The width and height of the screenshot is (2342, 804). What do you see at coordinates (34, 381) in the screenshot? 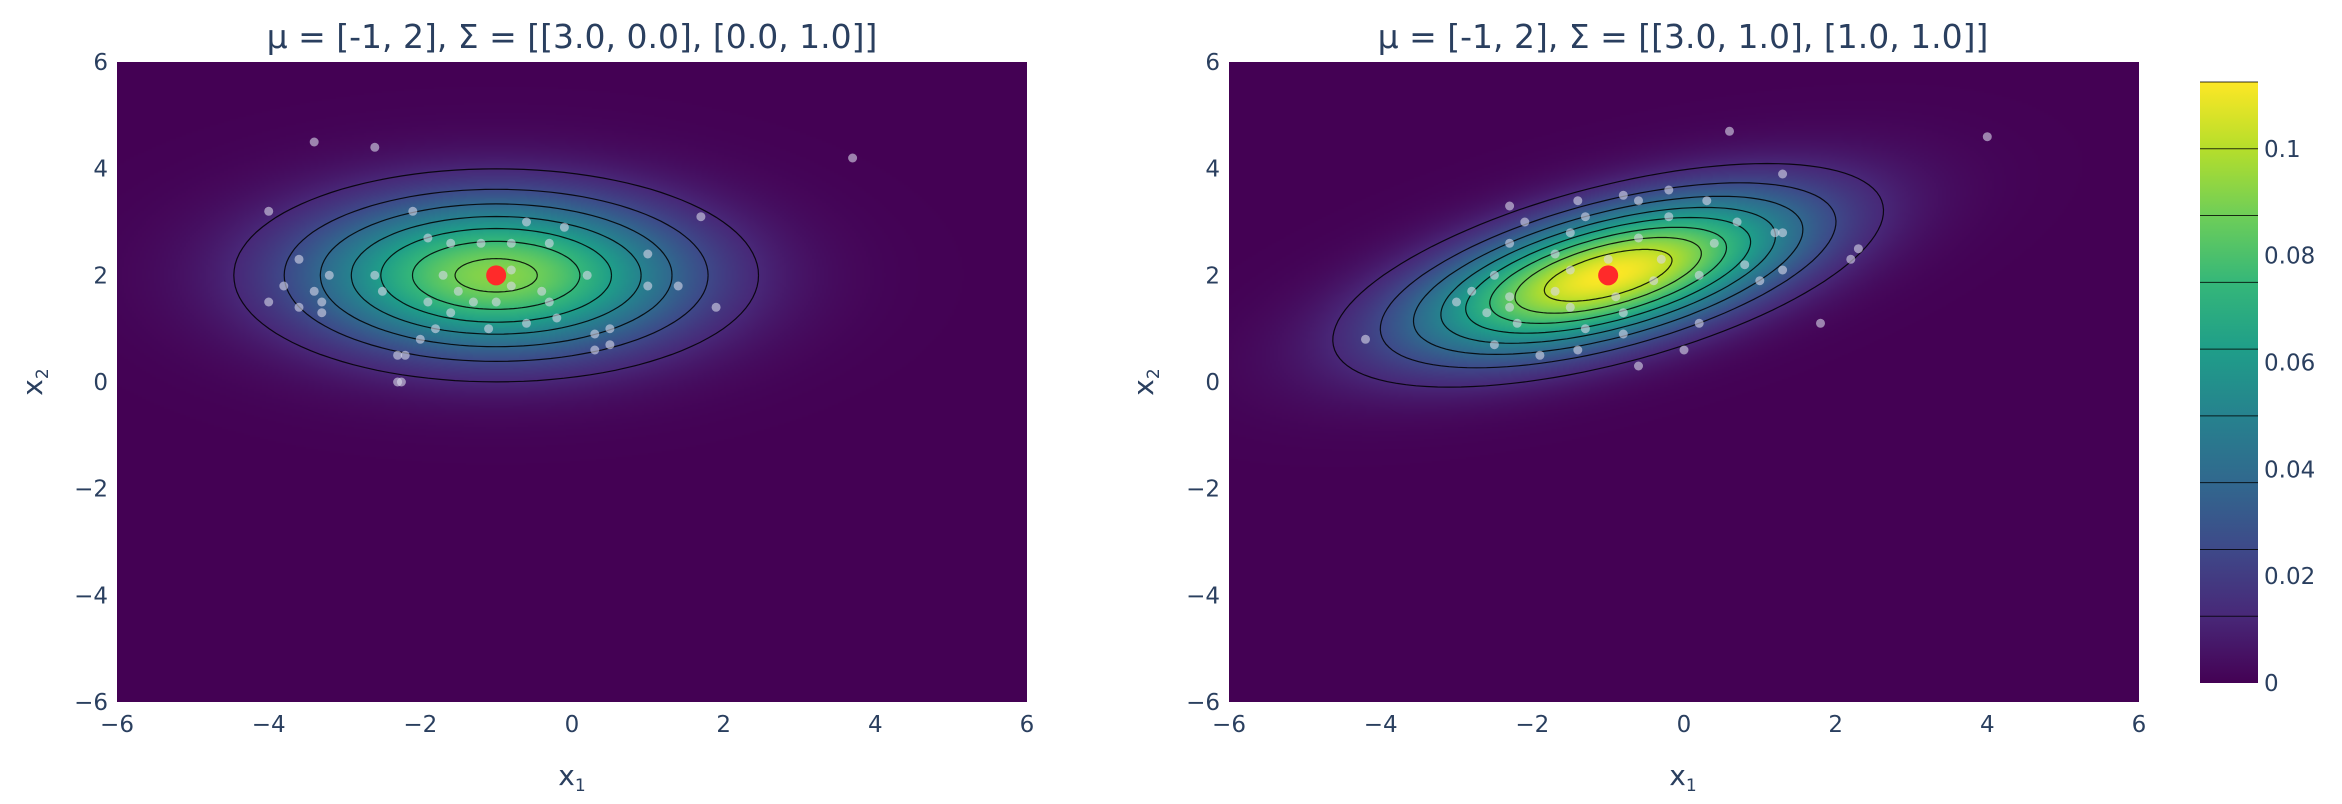
I see `left-y-axis-title: x2` at bounding box center [34, 381].